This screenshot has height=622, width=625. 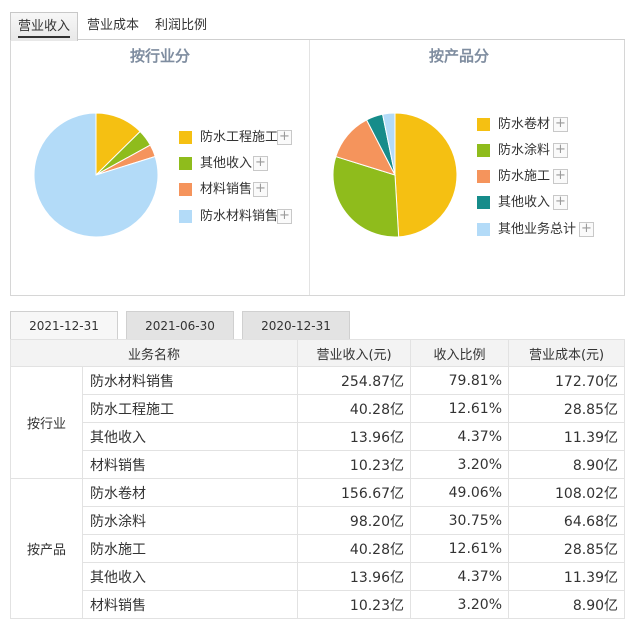 What do you see at coordinates (190, 408) in the screenshot?
I see `business-name-cell: 防水工程施工` at bounding box center [190, 408].